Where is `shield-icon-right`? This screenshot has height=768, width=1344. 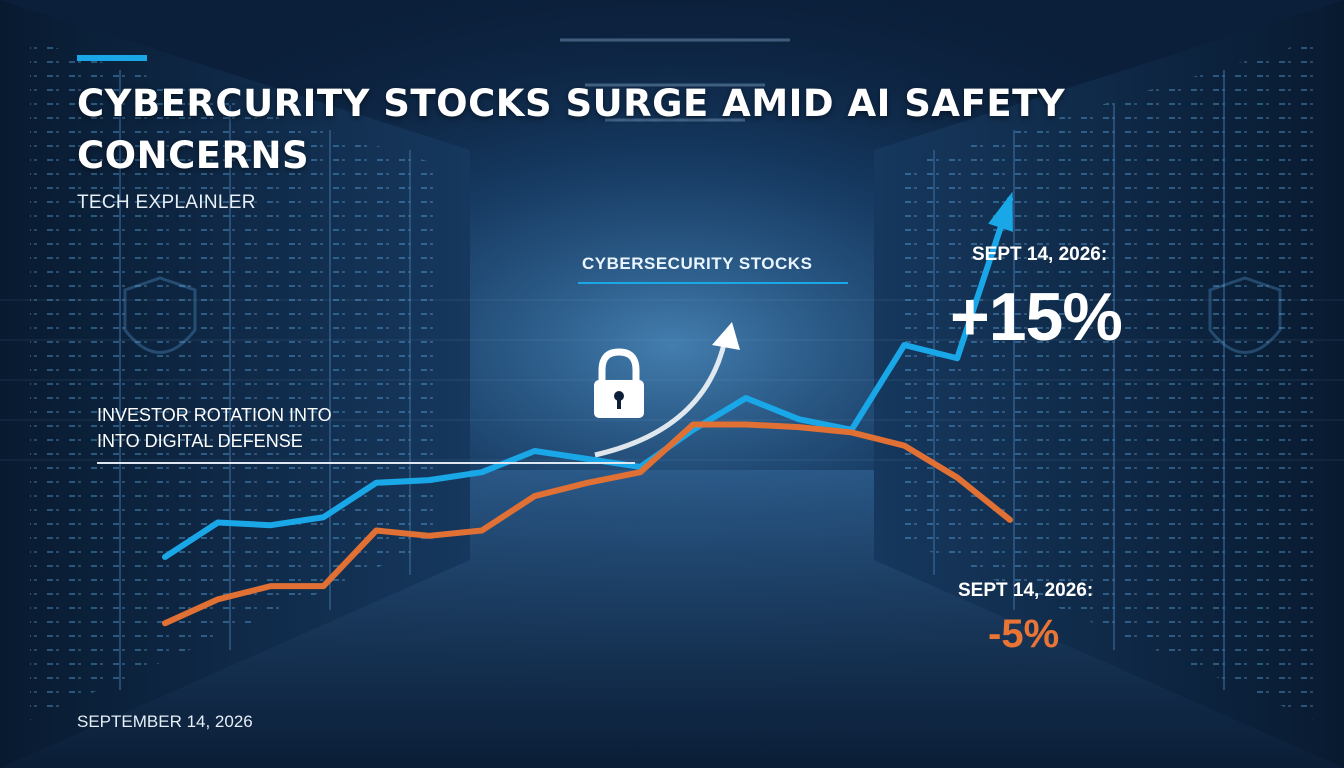 shield-icon-right is located at coordinates (1245, 315).